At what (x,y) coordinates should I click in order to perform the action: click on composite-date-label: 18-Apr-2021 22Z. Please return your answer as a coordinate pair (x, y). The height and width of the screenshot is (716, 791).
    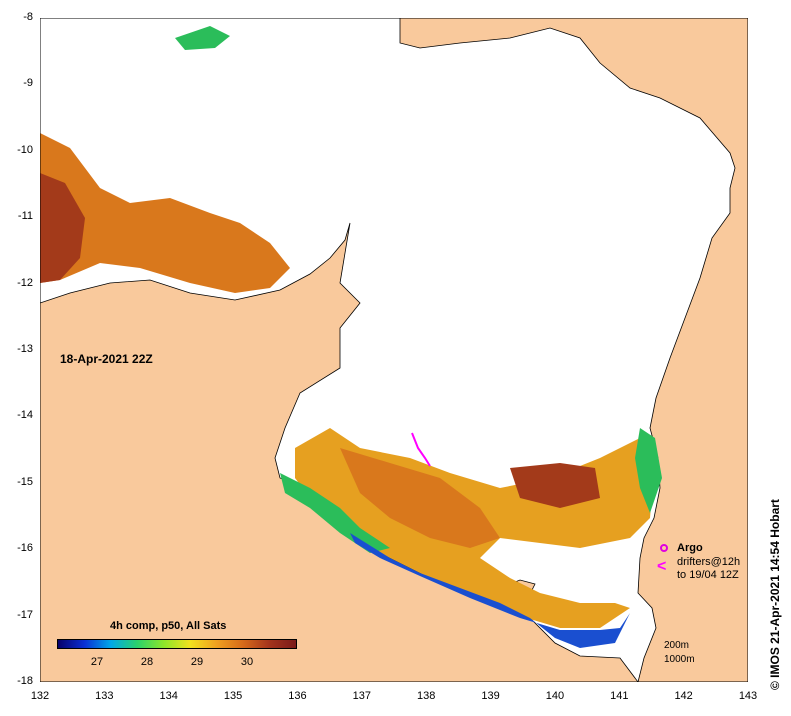
    Looking at the image, I should click on (106, 359).